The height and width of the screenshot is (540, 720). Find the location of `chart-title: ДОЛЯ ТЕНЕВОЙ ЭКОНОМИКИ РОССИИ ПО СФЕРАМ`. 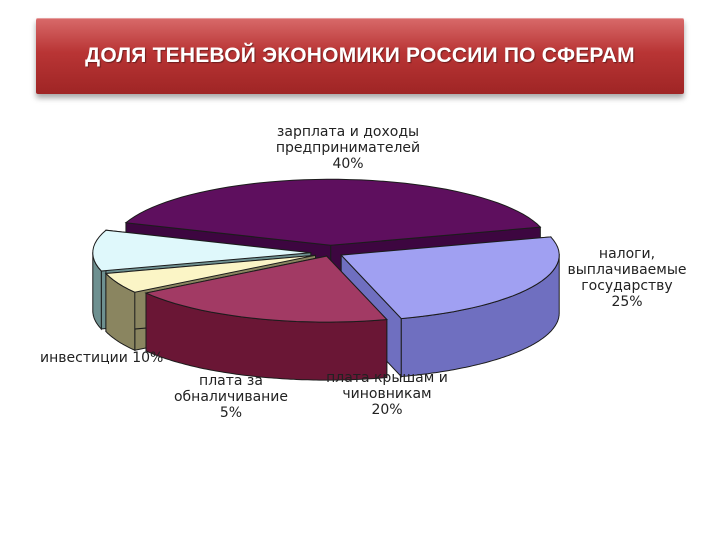

chart-title: ДОЛЯ ТЕНЕВОЙ ЭКОНОМИКИ РОССИИ ПО СФЕРАМ is located at coordinates (360, 55).